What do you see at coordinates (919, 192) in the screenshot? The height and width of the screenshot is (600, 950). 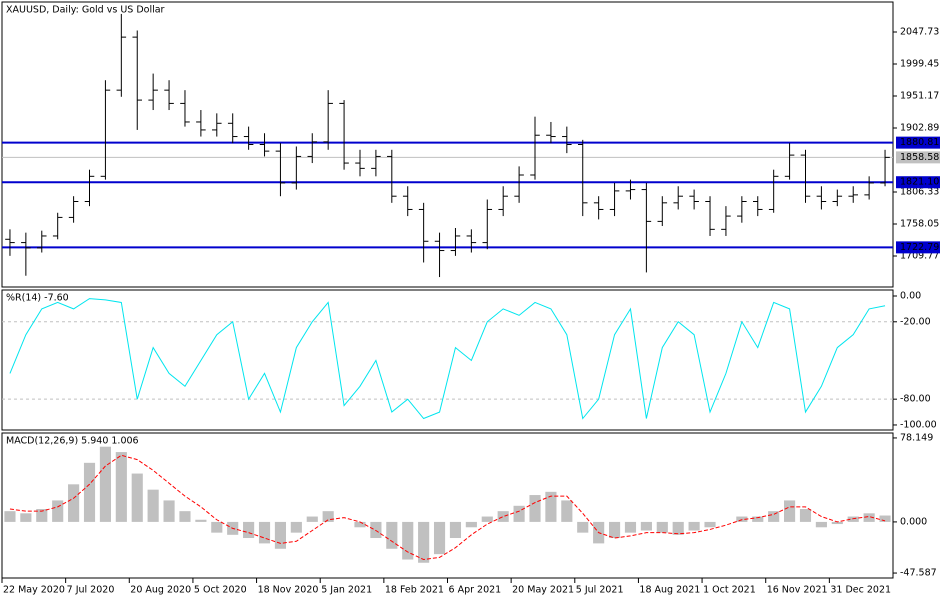 I see `y-tick-label: 1806.33` at bounding box center [919, 192].